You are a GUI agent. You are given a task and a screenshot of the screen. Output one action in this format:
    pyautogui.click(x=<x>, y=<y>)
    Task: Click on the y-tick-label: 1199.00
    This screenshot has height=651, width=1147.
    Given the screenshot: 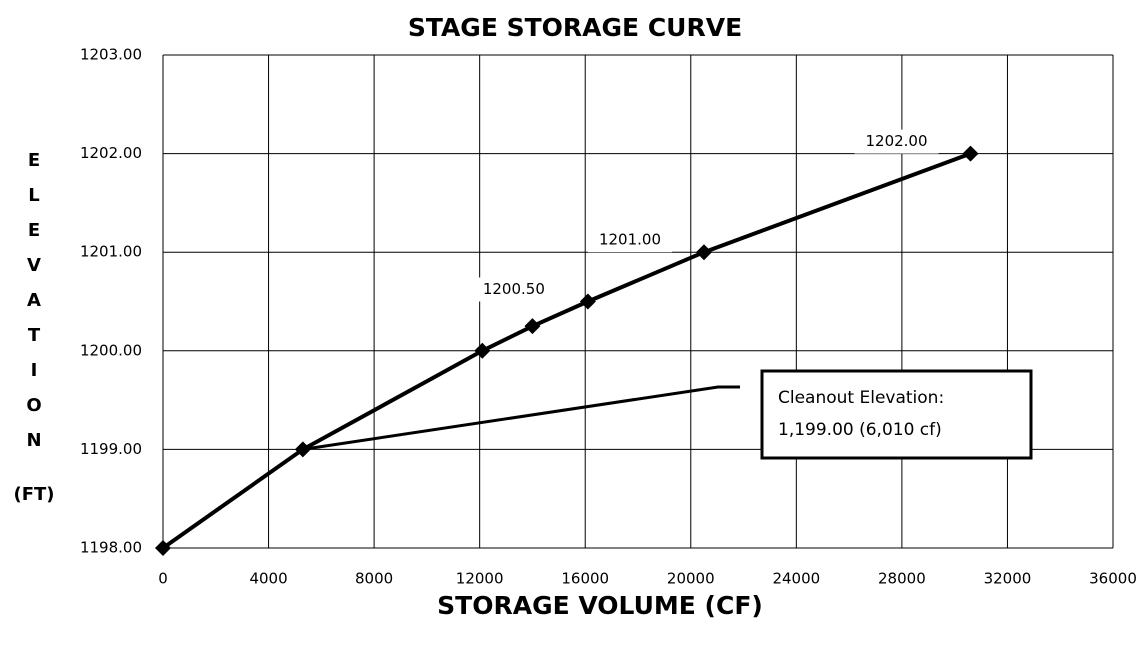 What is the action you would take?
    pyautogui.click(x=111, y=449)
    